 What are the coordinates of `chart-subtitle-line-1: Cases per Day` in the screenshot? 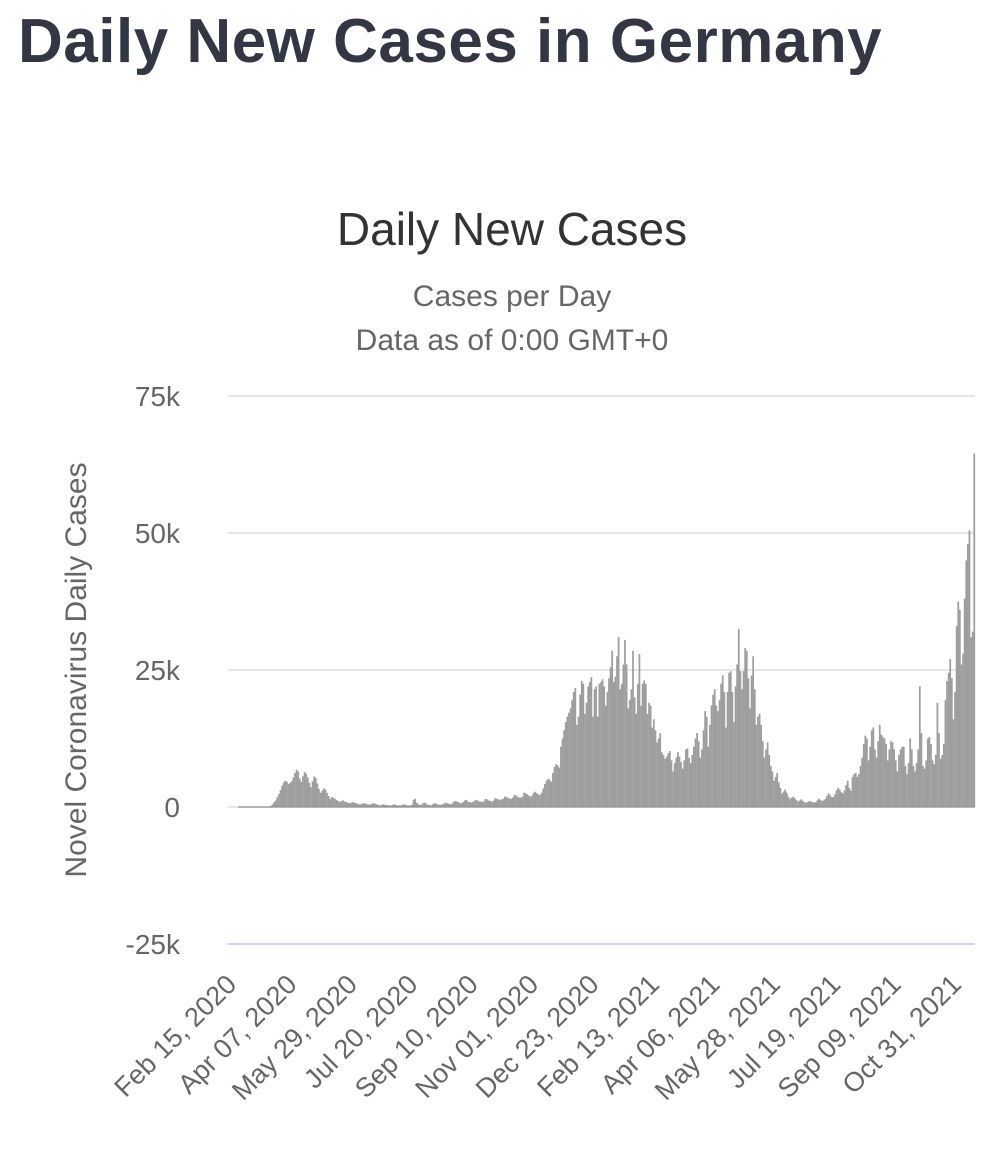 It's located at (512, 296).